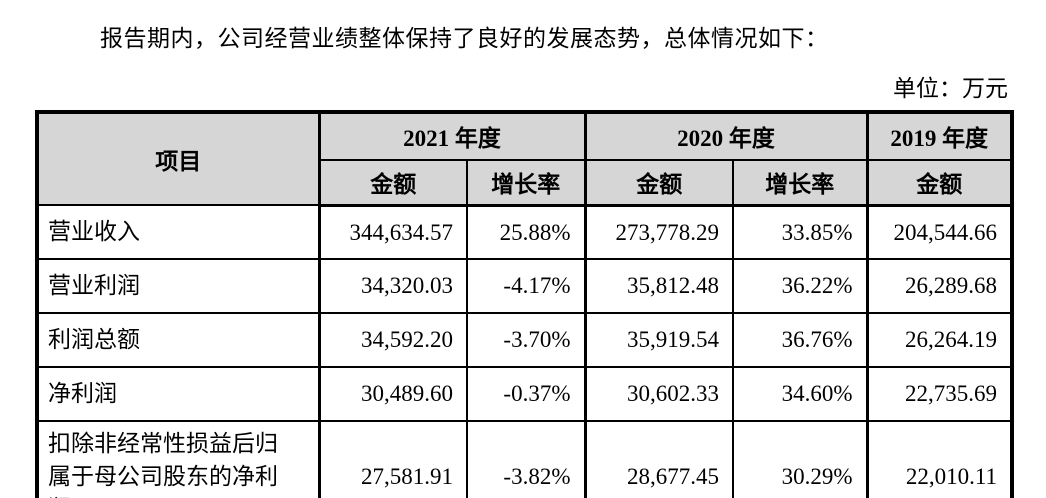 This screenshot has width=1046, height=498. I want to click on column-header-item: 项目, so click(178, 158).